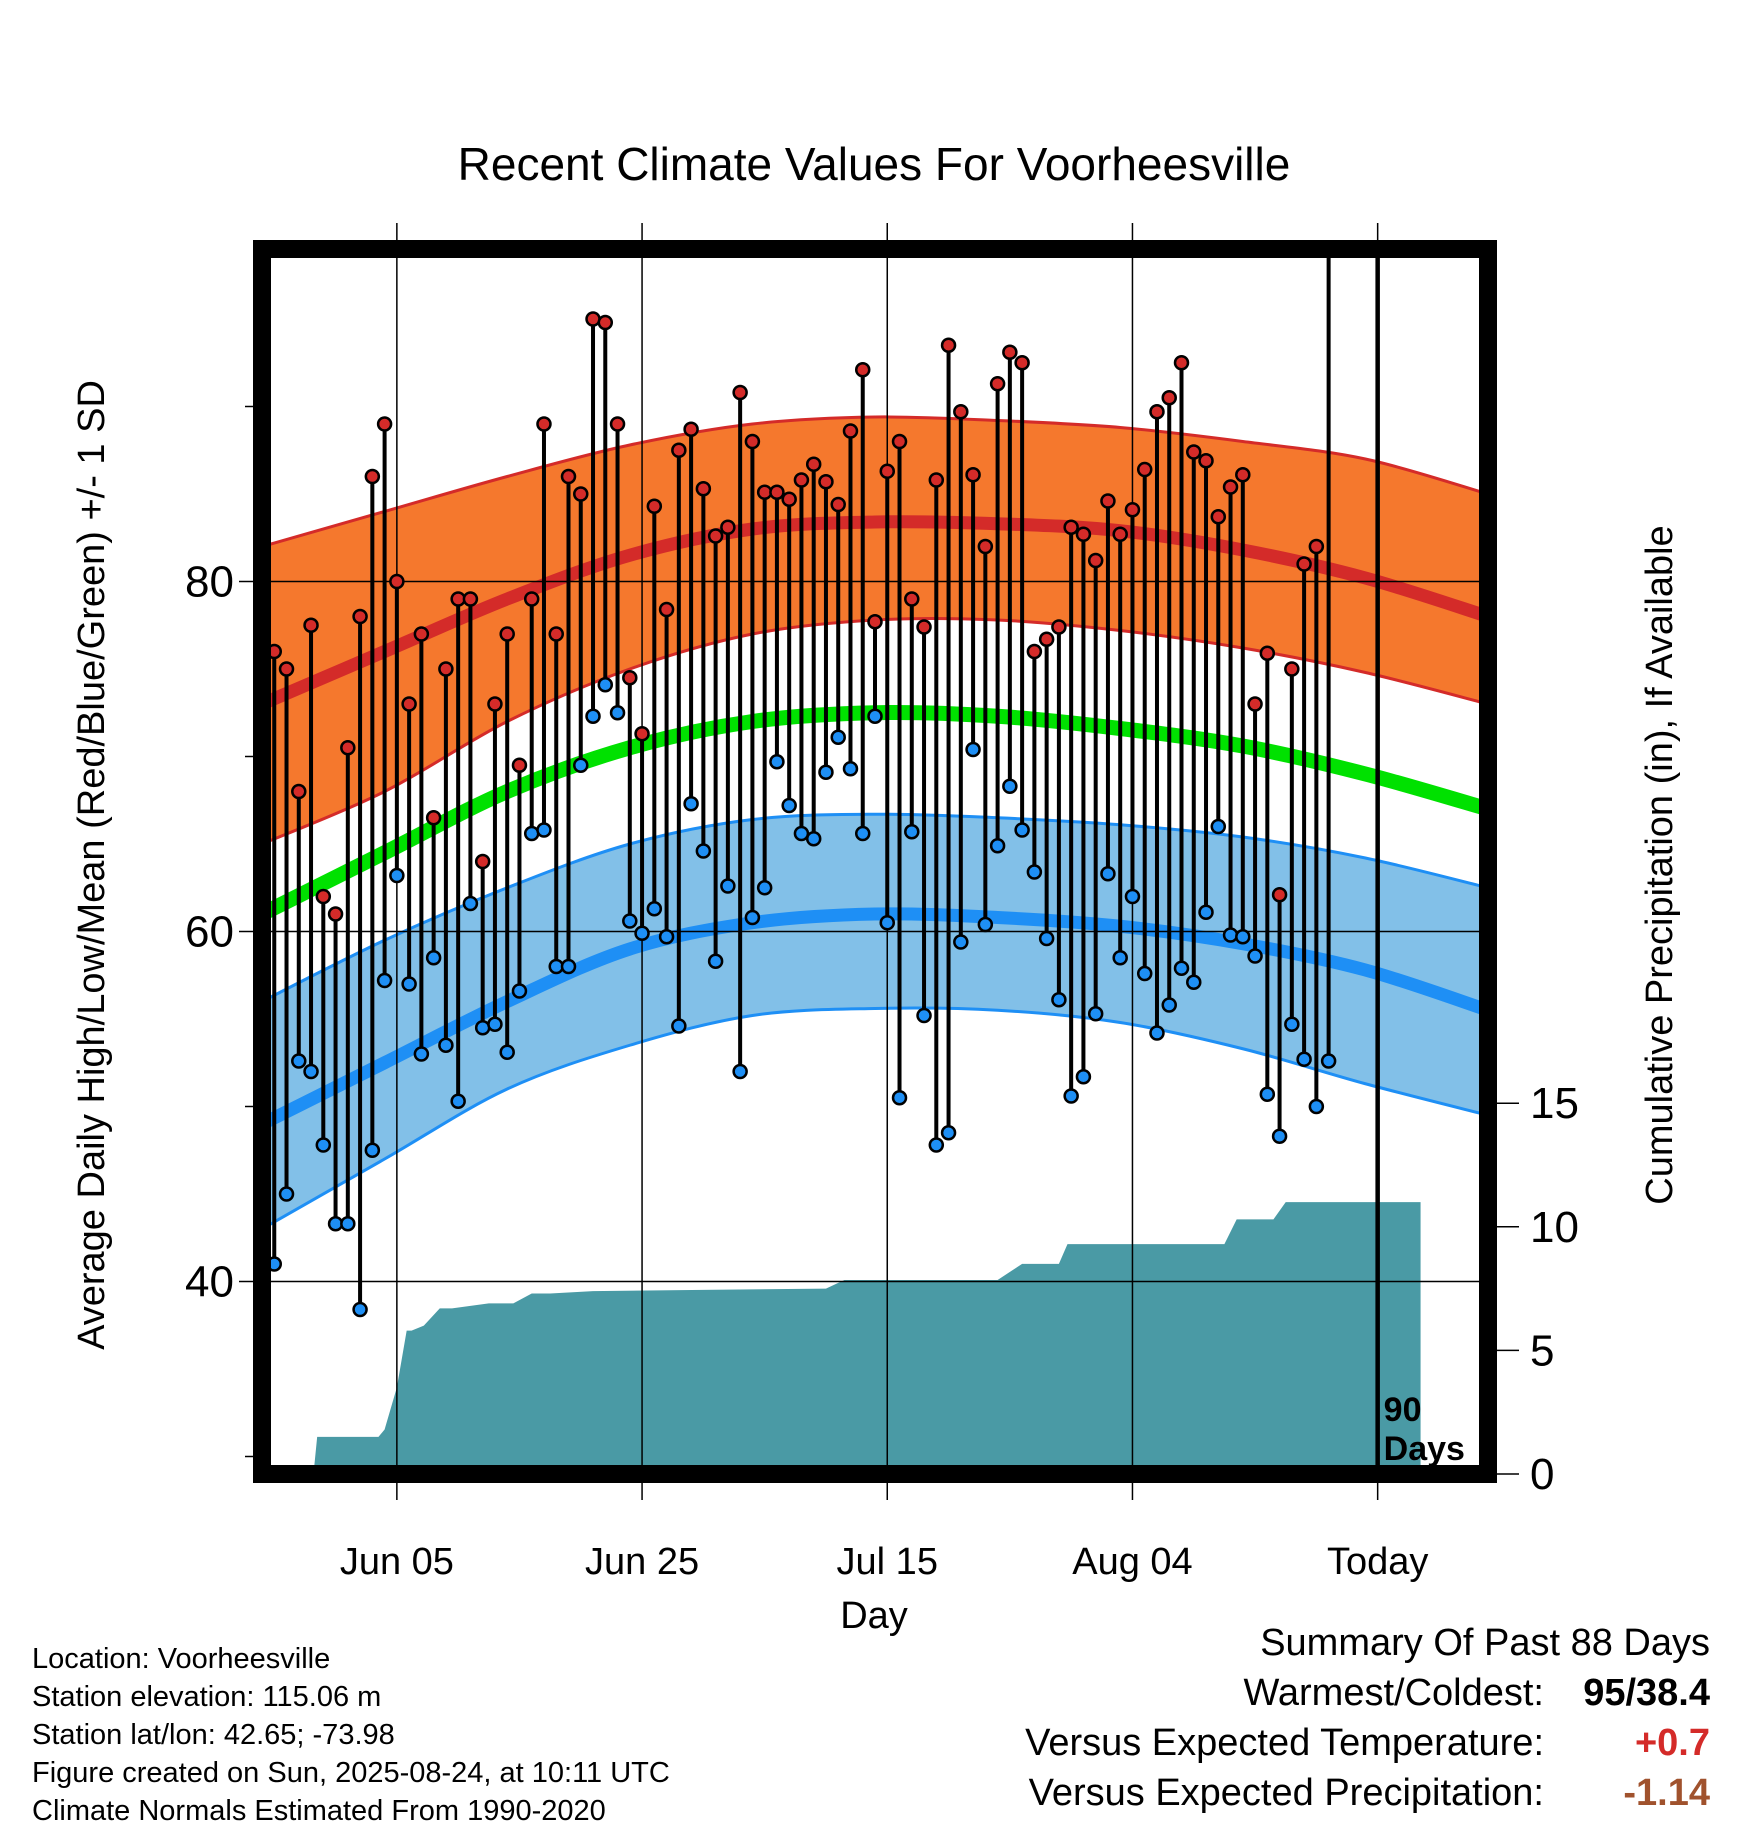 This screenshot has height=1830, width=1748. What do you see at coordinates (1485, 1643) in the screenshot?
I see `summary-title: Summary Of Past 88 Days` at bounding box center [1485, 1643].